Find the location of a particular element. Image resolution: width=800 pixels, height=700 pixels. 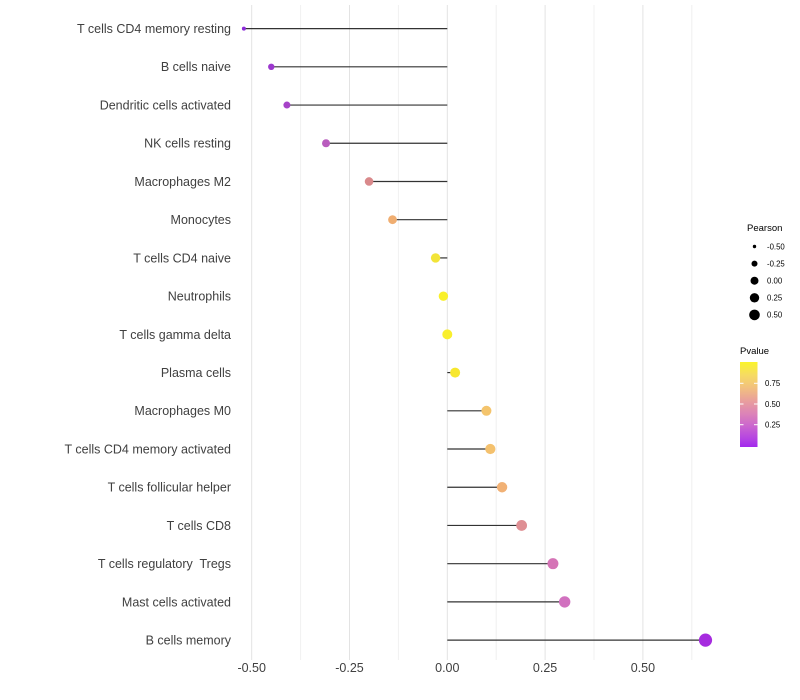

legend-size-dot-0.25 is located at coordinates (754, 298).